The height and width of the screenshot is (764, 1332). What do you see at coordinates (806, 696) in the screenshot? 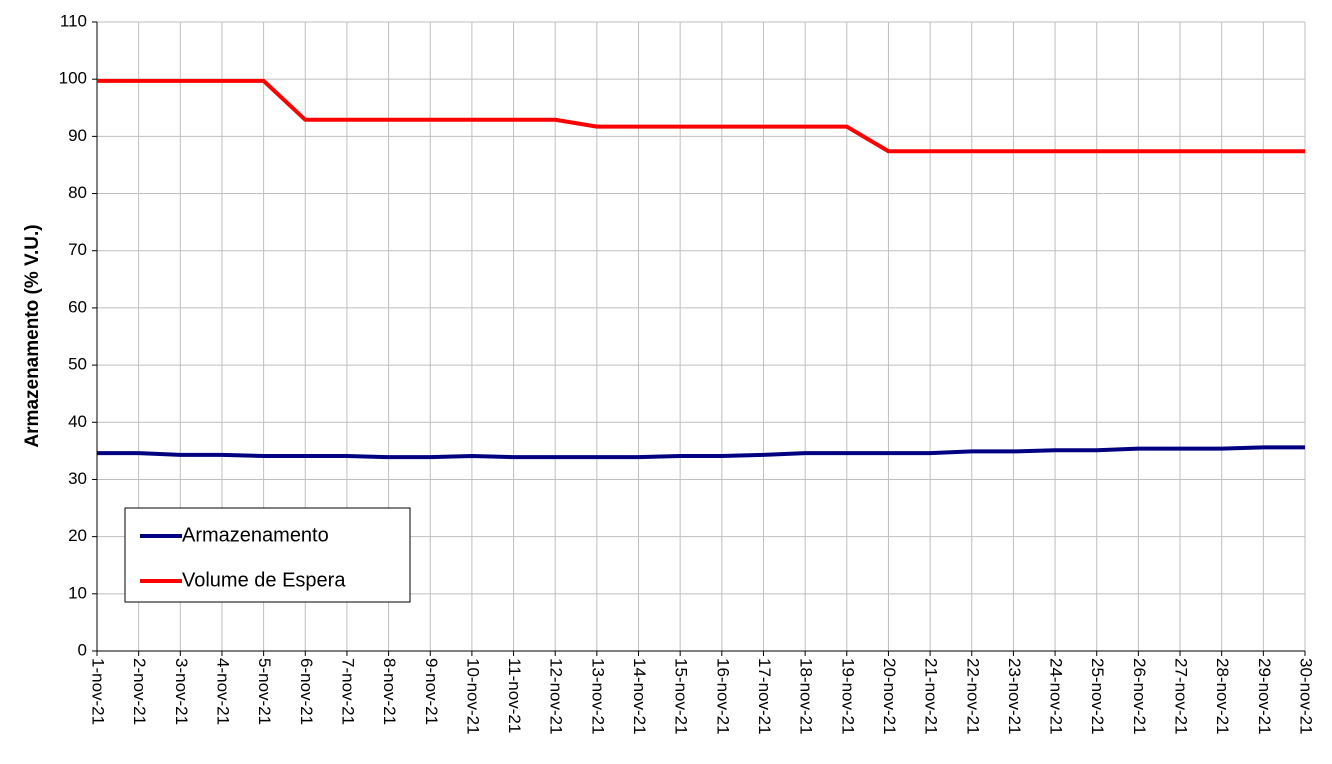
I see `x-tick-label: 18-nov-21` at bounding box center [806, 696].